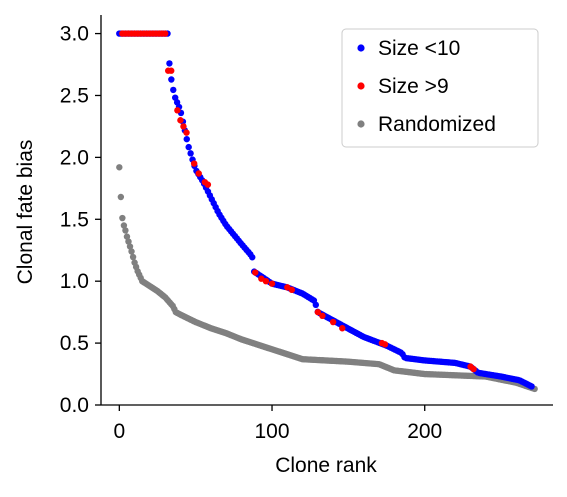 The width and height of the screenshot is (567, 497). What do you see at coordinates (74, 95) in the screenshot?
I see `y-tick-label: 2.5` at bounding box center [74, 95].